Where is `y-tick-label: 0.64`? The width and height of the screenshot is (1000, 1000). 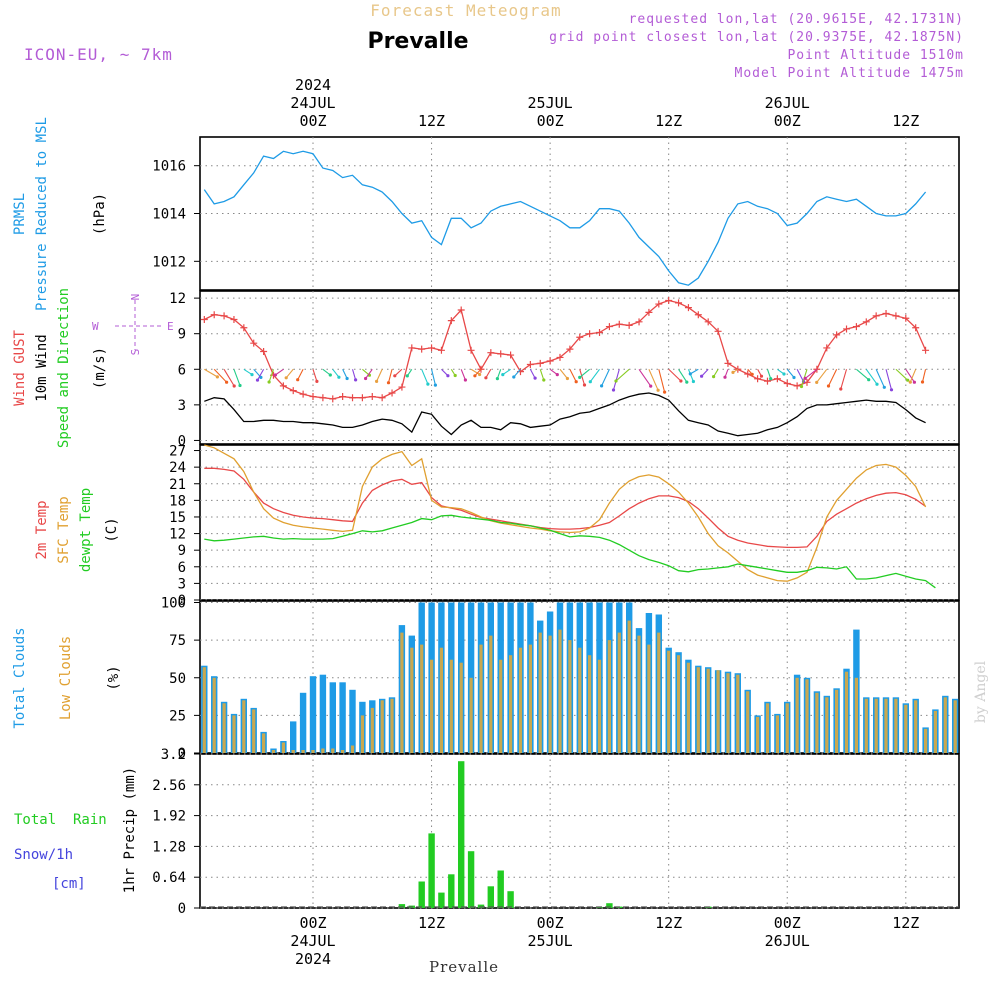
y-tick-label: 0.64 is located at coordinates (169, 878).